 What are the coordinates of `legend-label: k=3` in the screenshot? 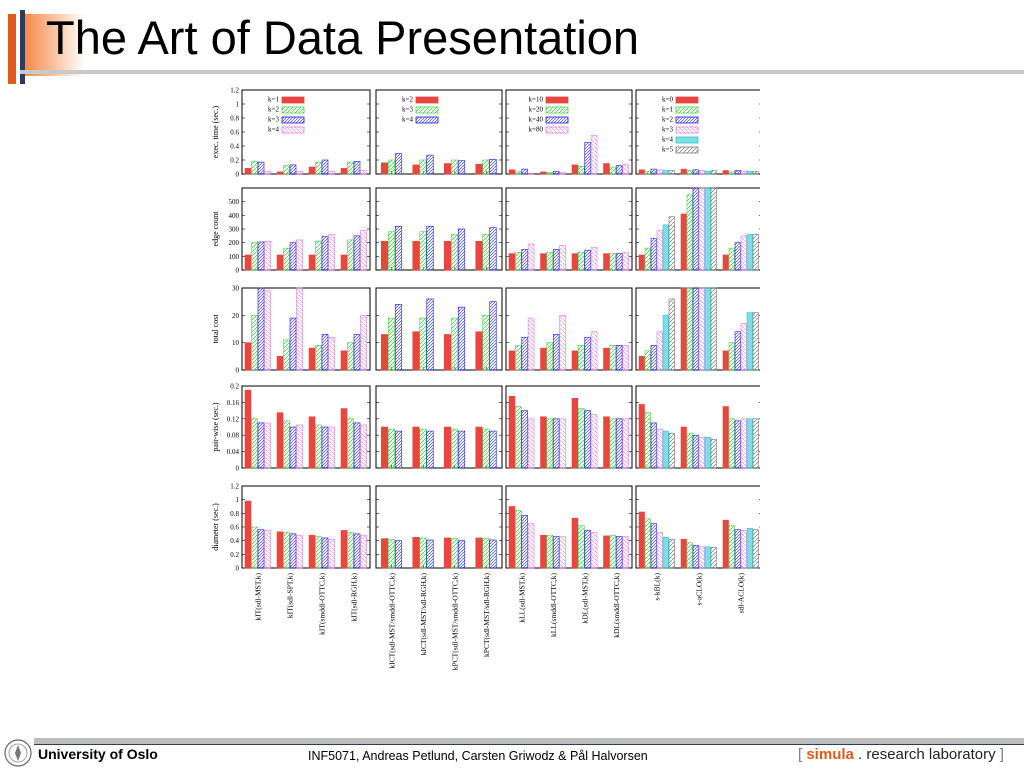 It's located at (407, 110).